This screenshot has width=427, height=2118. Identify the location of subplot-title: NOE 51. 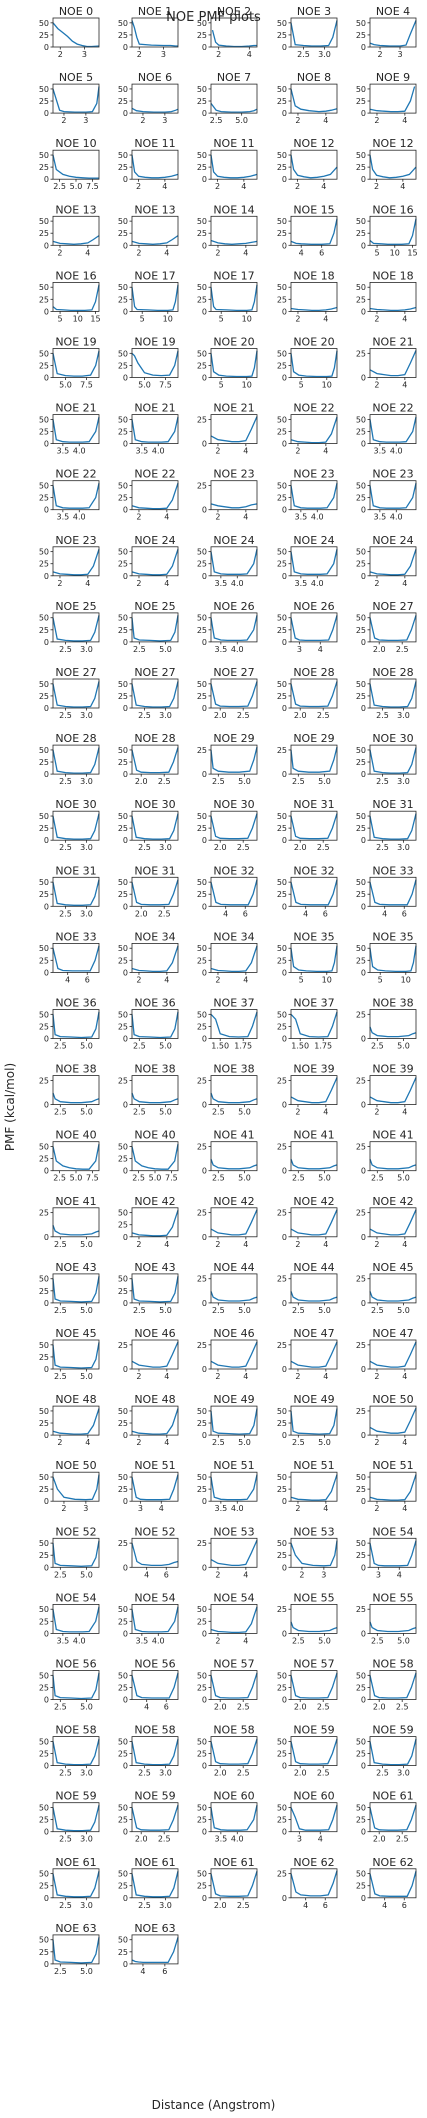
(233, 1465).